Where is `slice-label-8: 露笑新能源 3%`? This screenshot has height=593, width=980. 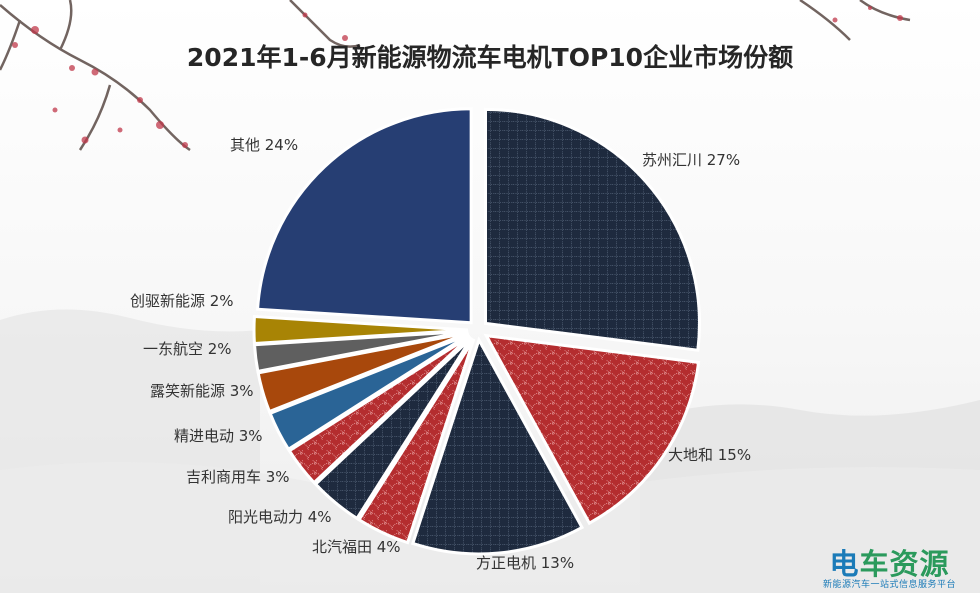 slice-label-8: 露笑新能源 3% is located at coordinates (202, 391).